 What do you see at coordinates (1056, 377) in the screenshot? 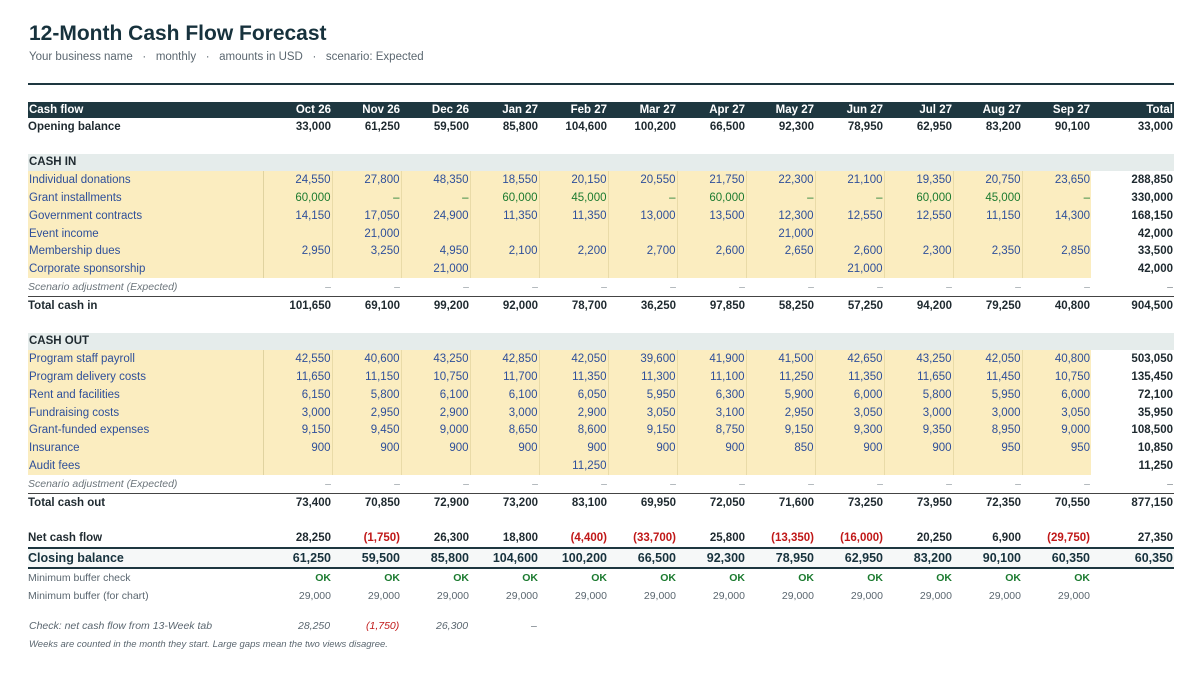
I see `cash-out-row-cell: 10,750` at bounding box center [1056, 377].